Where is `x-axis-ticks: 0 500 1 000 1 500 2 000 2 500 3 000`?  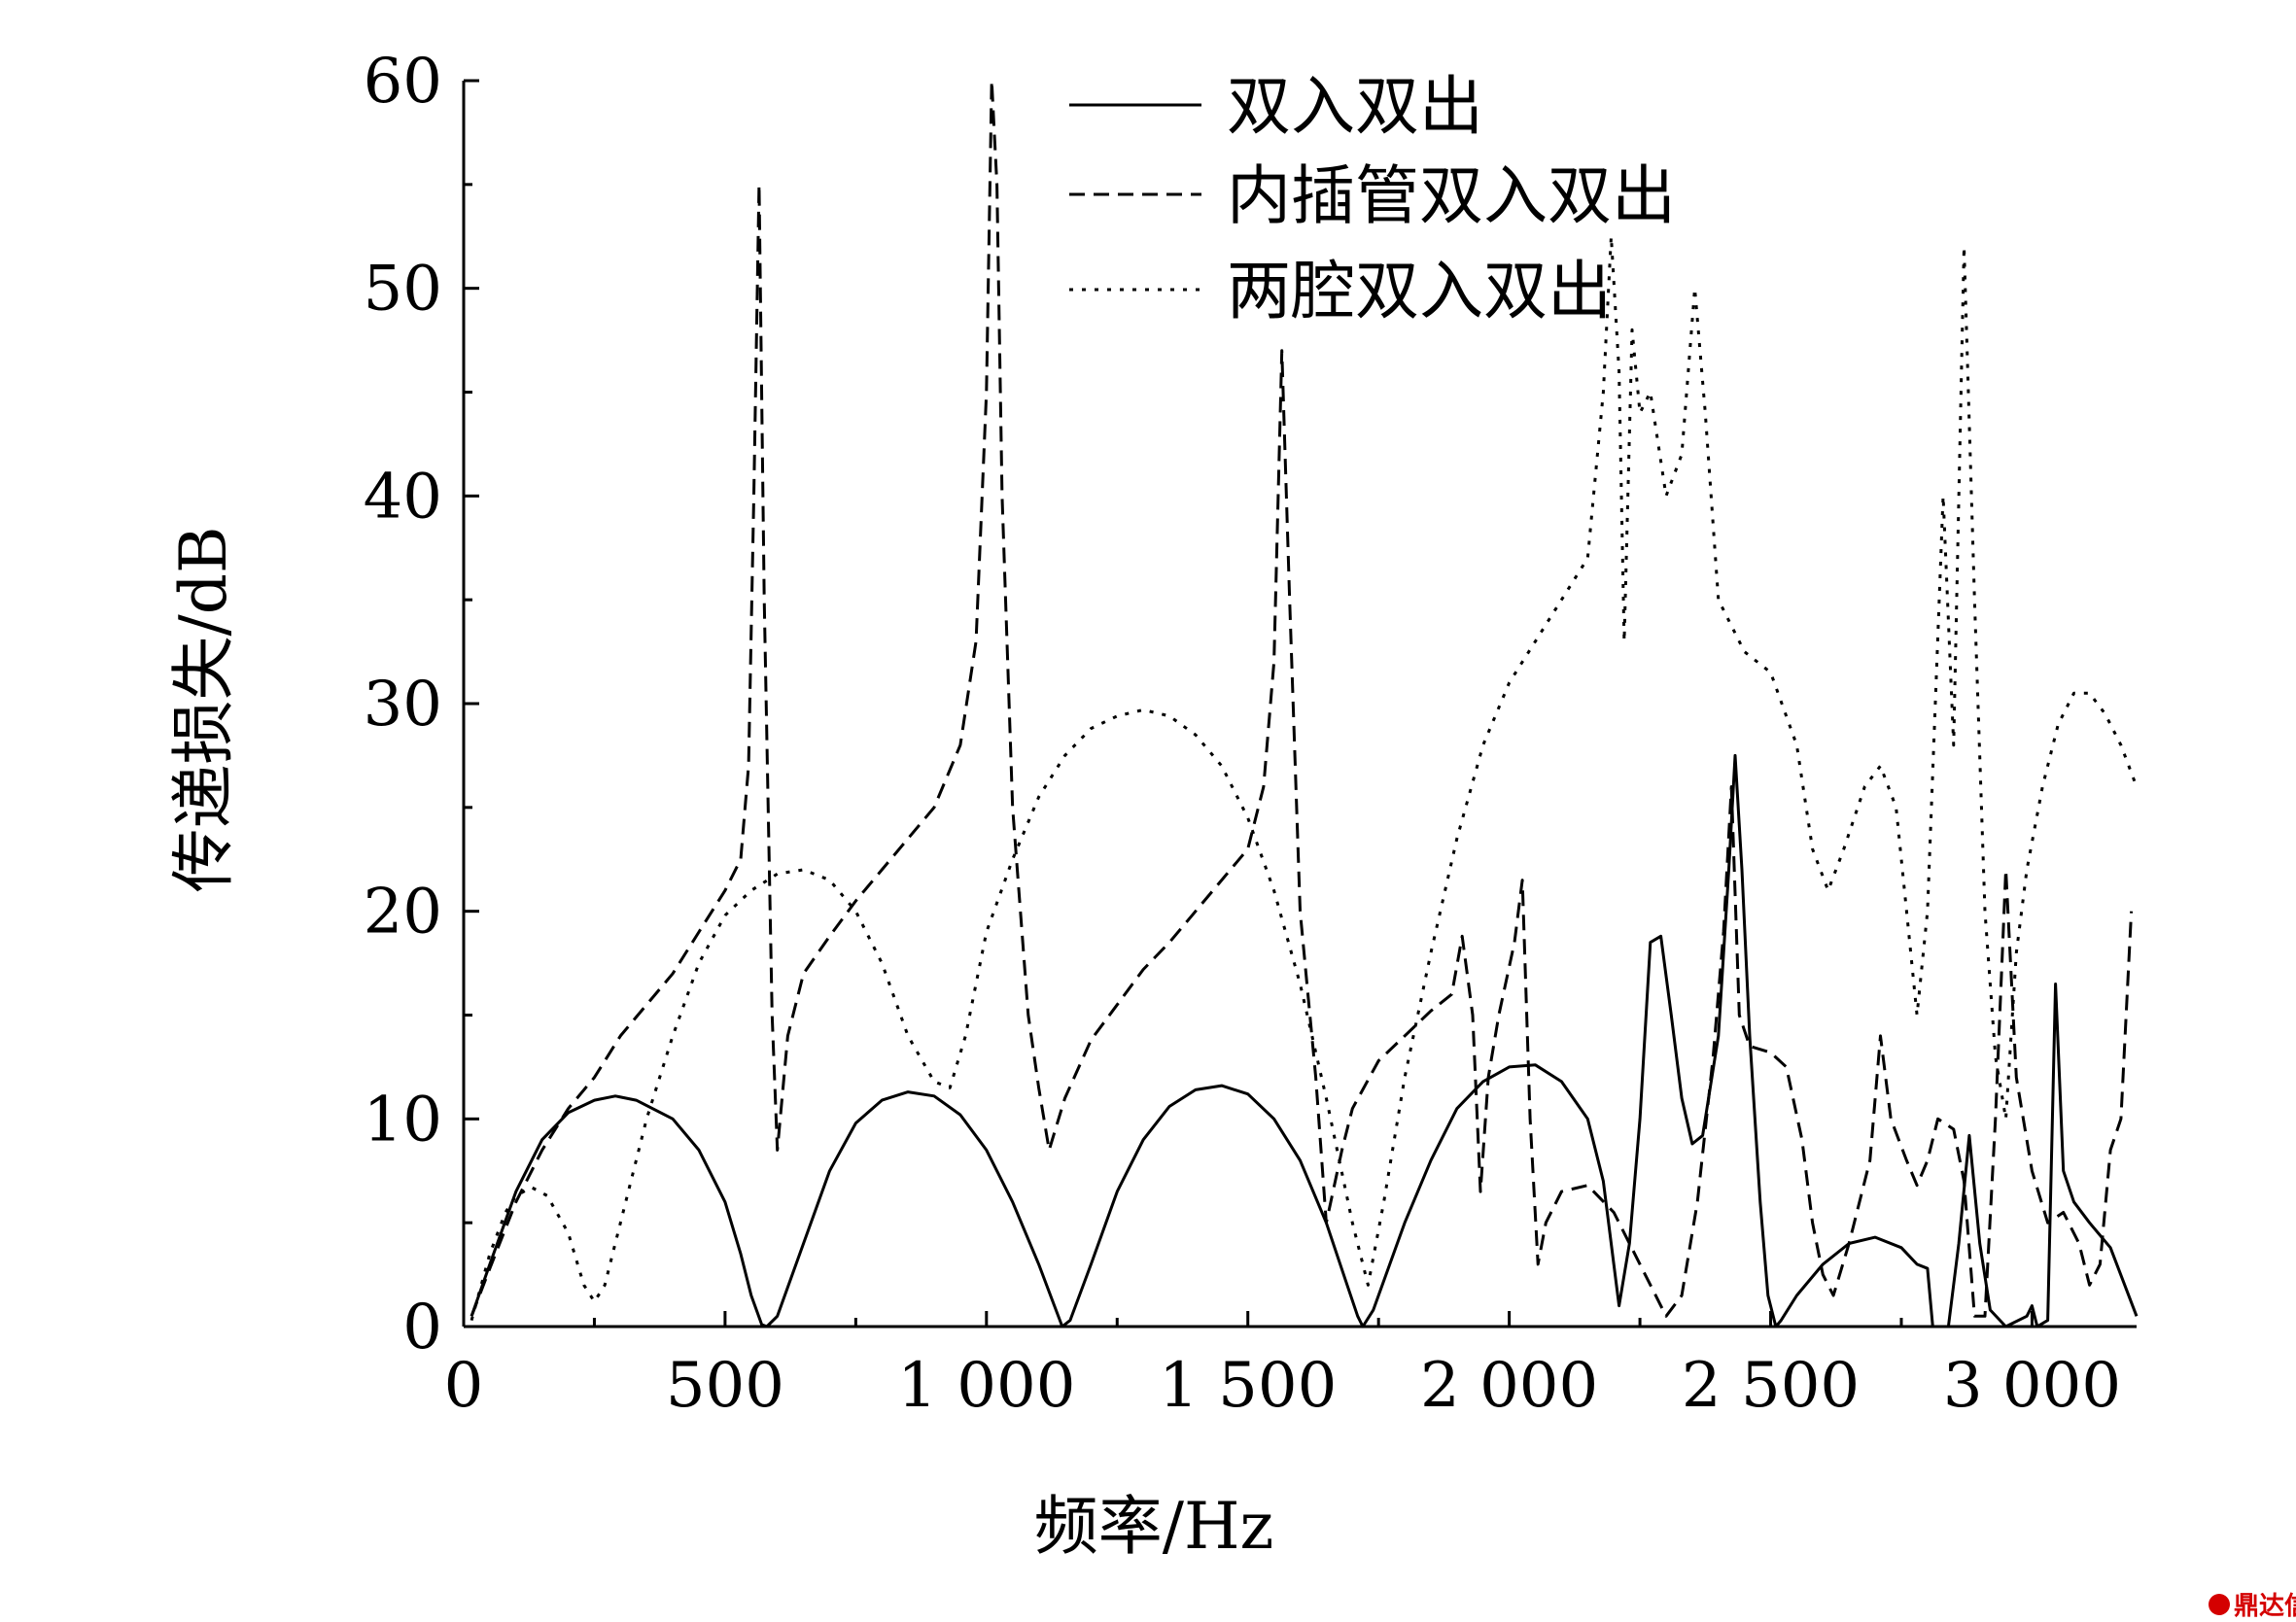
x-axis-ticks: 0 500 1 000 1 500 2 000 2 500 3 000 is located at coordinates (1282, 1367).